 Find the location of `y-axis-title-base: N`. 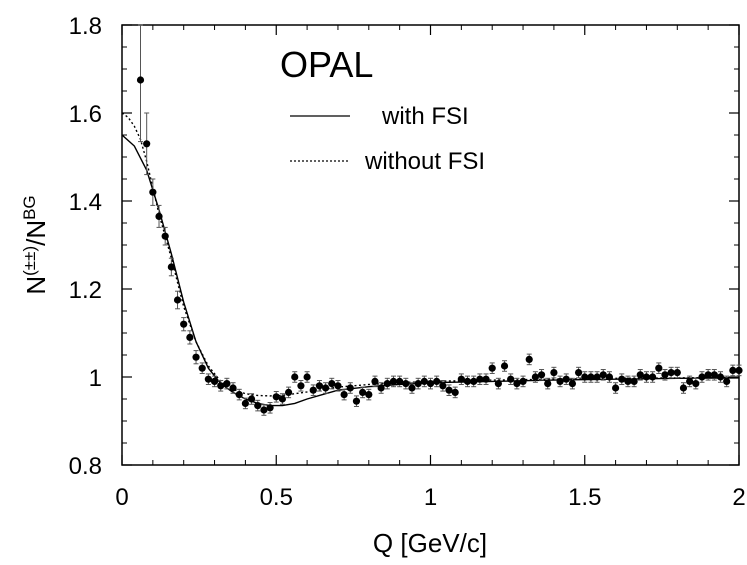

y-axis-title-base: N is located at coordinates (36, 285).